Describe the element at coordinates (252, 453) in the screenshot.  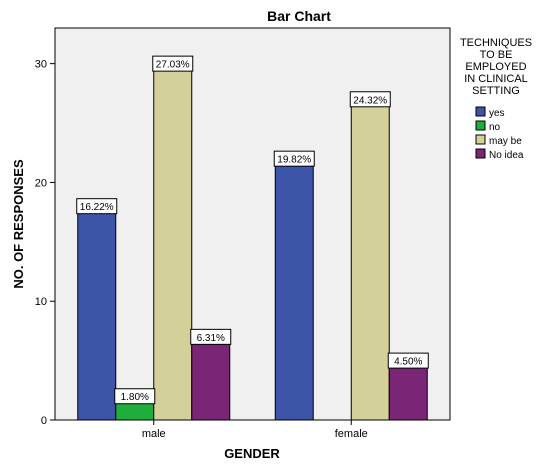
I see `x-axis-title: GENDER` at that location.